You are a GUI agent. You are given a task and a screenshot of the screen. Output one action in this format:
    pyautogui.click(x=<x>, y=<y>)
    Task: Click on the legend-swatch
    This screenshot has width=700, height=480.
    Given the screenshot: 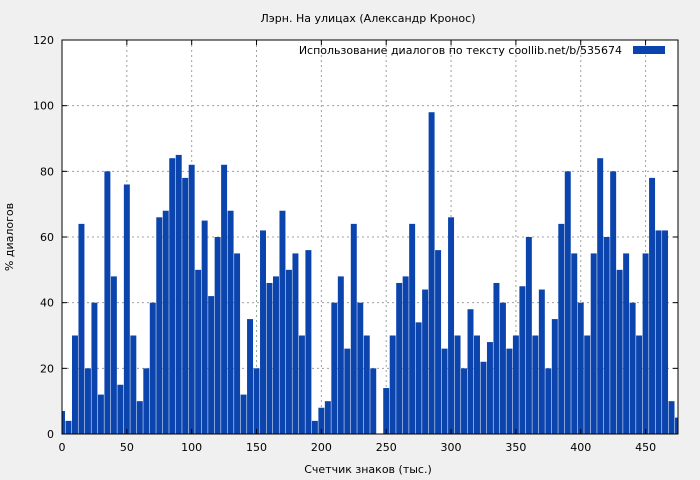 What is the action you would take?
    pyautogui.click(x=649, y=50)
    